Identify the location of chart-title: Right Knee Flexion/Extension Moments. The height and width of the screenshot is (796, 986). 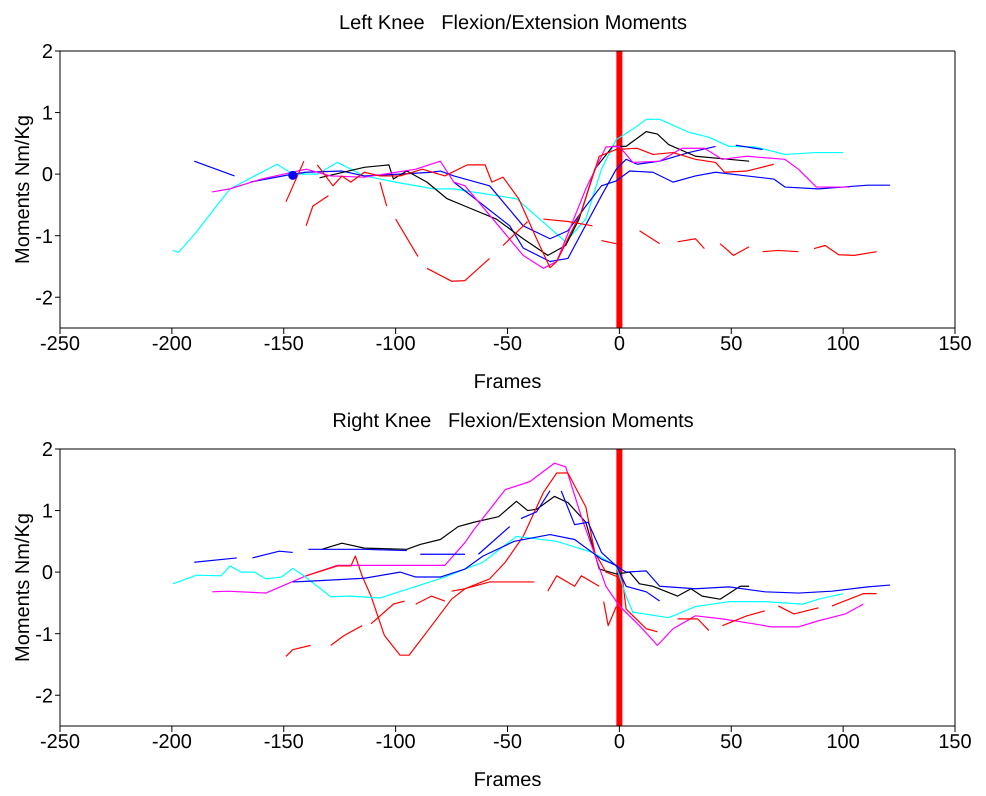
(513, 421).